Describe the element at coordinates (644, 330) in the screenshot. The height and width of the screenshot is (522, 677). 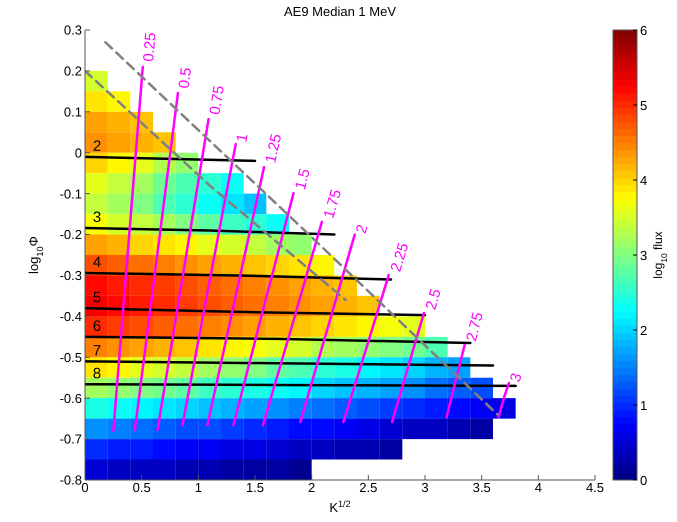
I see `color-bar-label: 2` at that location.